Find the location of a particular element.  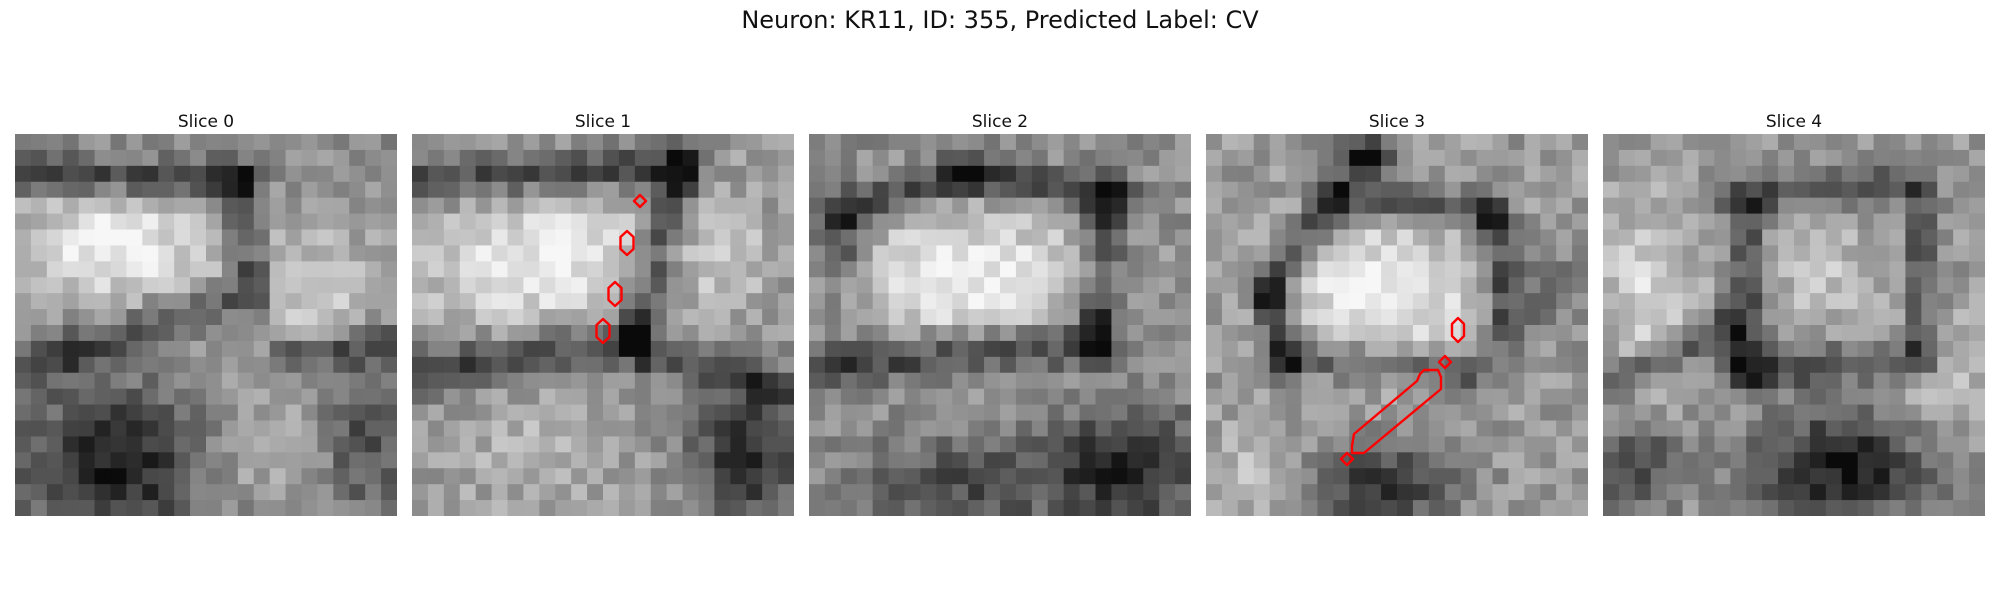

slice-panel-1: Slice 1 is located at coordinates (603, 313).